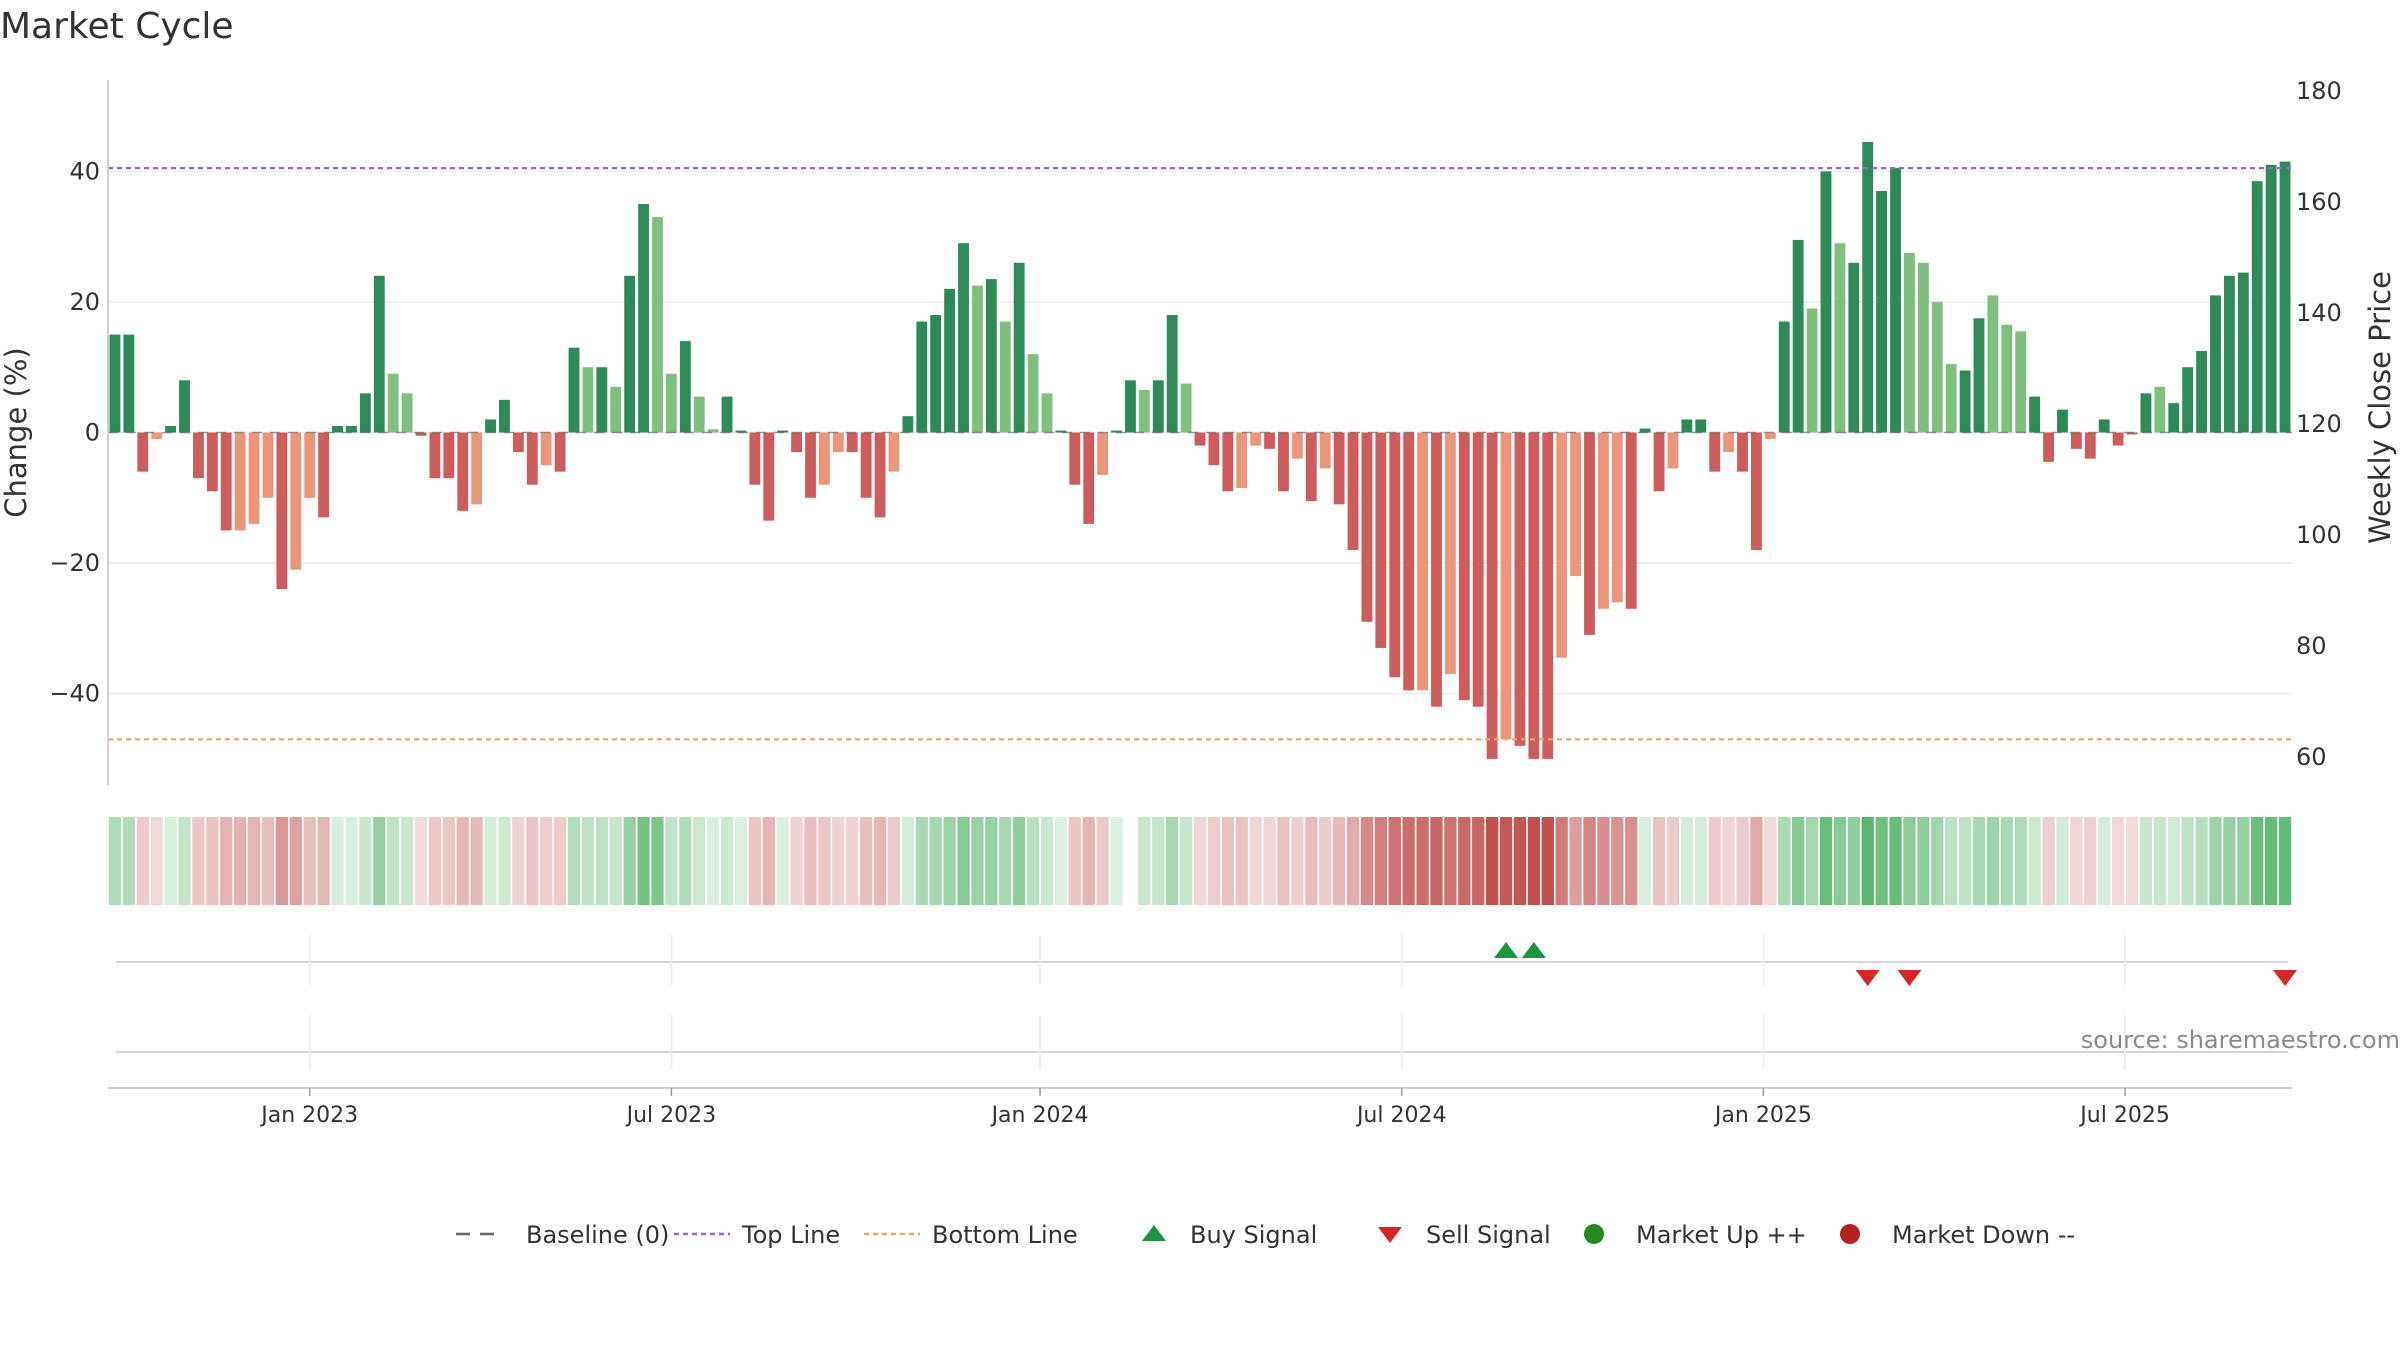 Image resolution: width=2400 pixels, height=1350 pixels. I want to click on x-tick-label: Jan 2025, so click(1762, 1115).